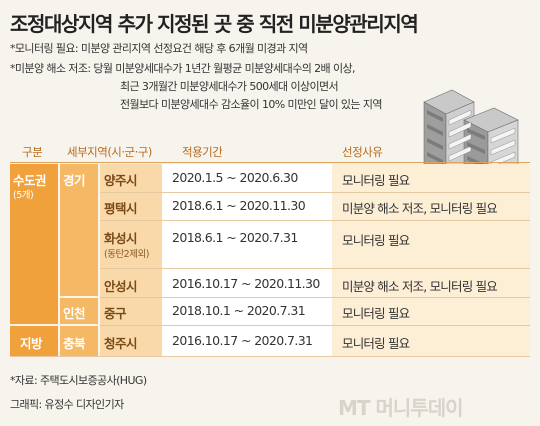 The image size is (540, 426). I want to click on city-name: 화성시, so click(121, 238).